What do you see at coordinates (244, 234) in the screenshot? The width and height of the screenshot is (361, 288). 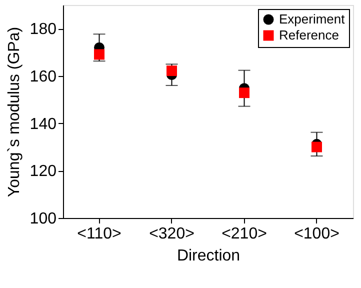 I see `x-tick-label: <210>` at bounding box center [244, 234].